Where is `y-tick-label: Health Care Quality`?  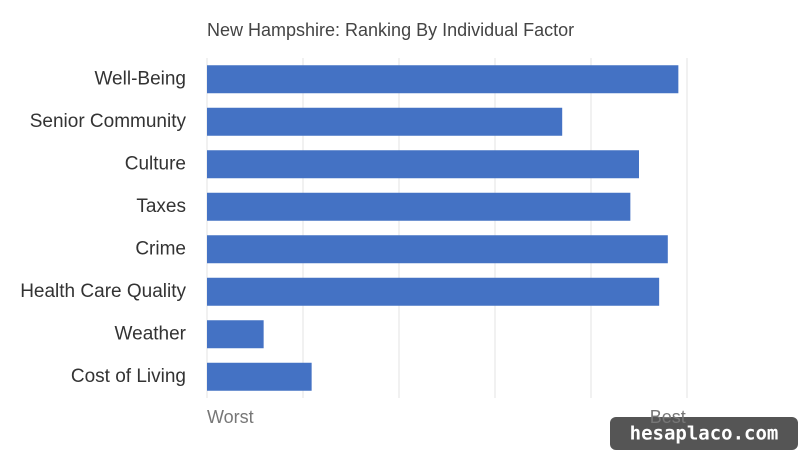 y-tick-label: Health Care Quality is located at coordinates (103, 291).